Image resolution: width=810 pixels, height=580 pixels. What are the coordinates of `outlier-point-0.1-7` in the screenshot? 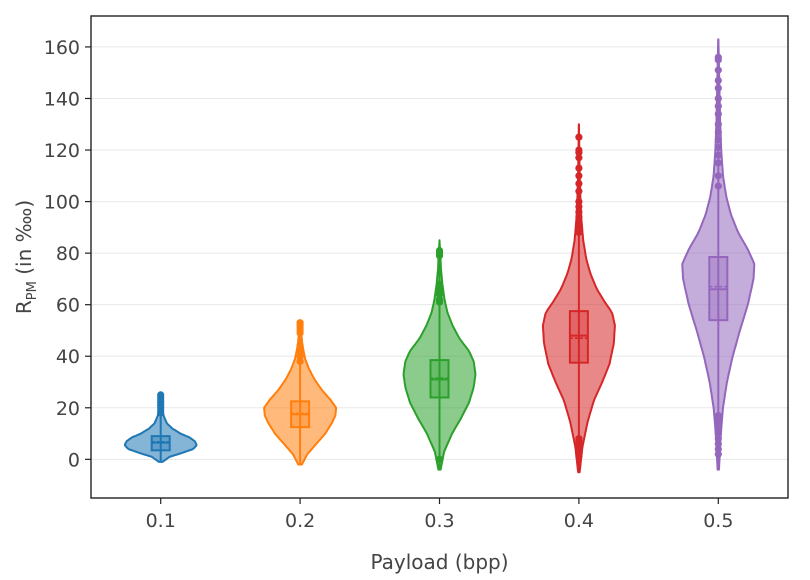 It's located at (161, 395).